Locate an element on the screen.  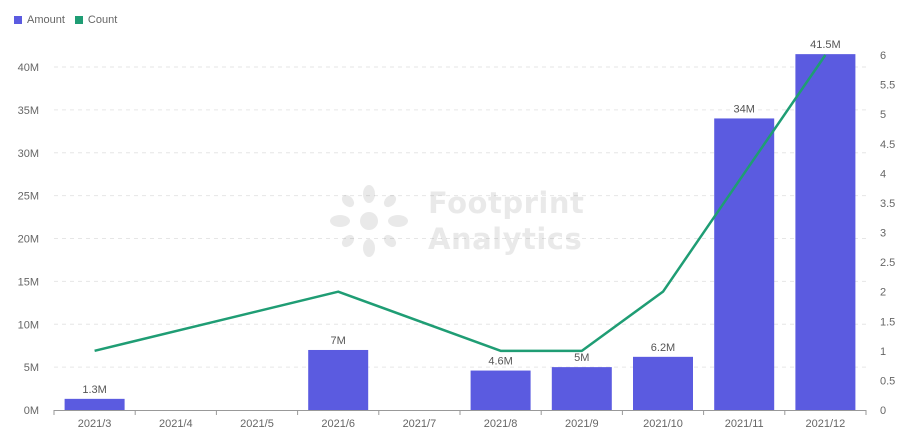
y-right-tick-label: 1.5 is located at coordinates (887, 322).